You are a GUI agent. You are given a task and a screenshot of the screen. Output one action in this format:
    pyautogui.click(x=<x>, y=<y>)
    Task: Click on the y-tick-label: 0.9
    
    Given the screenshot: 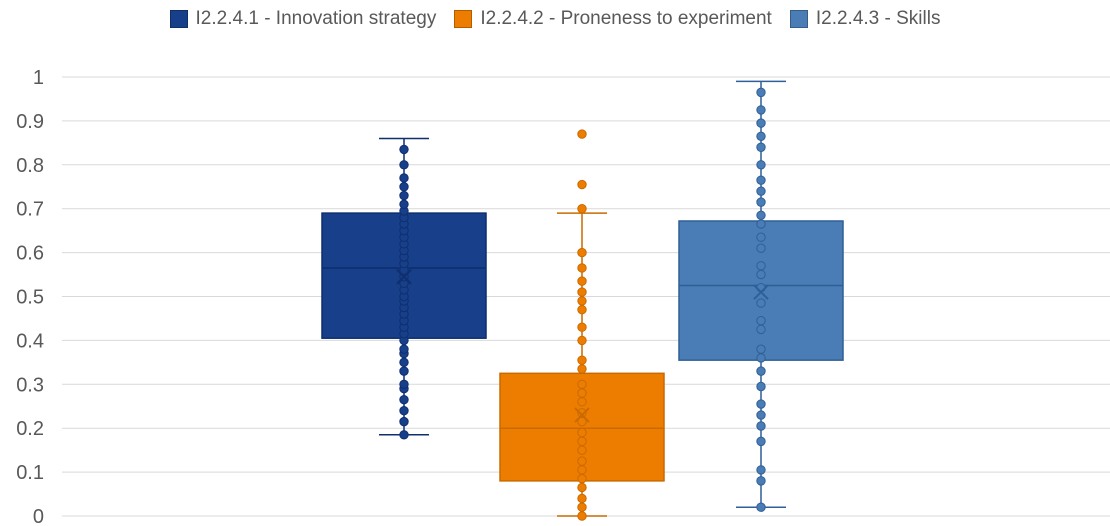 What is the action you would take?
    pyautogui.click(x=30, y=122)
    